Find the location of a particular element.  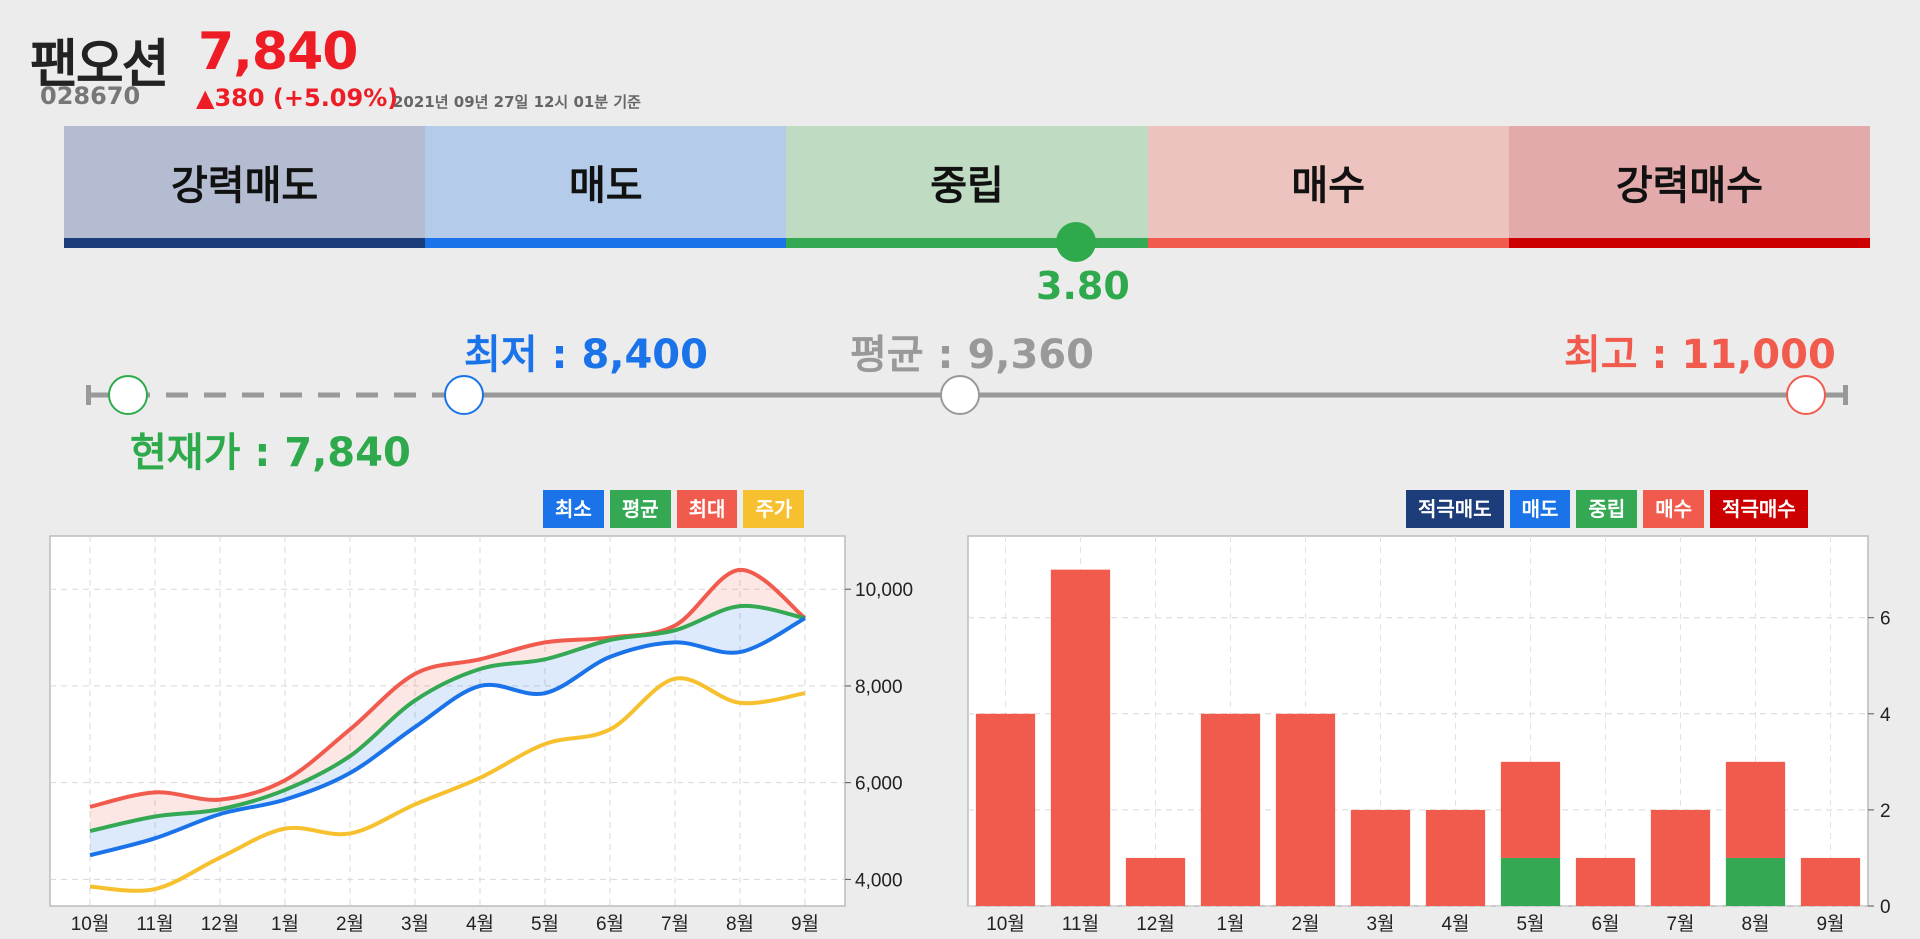

range-right-cap is located at coordinates (1845, 395).